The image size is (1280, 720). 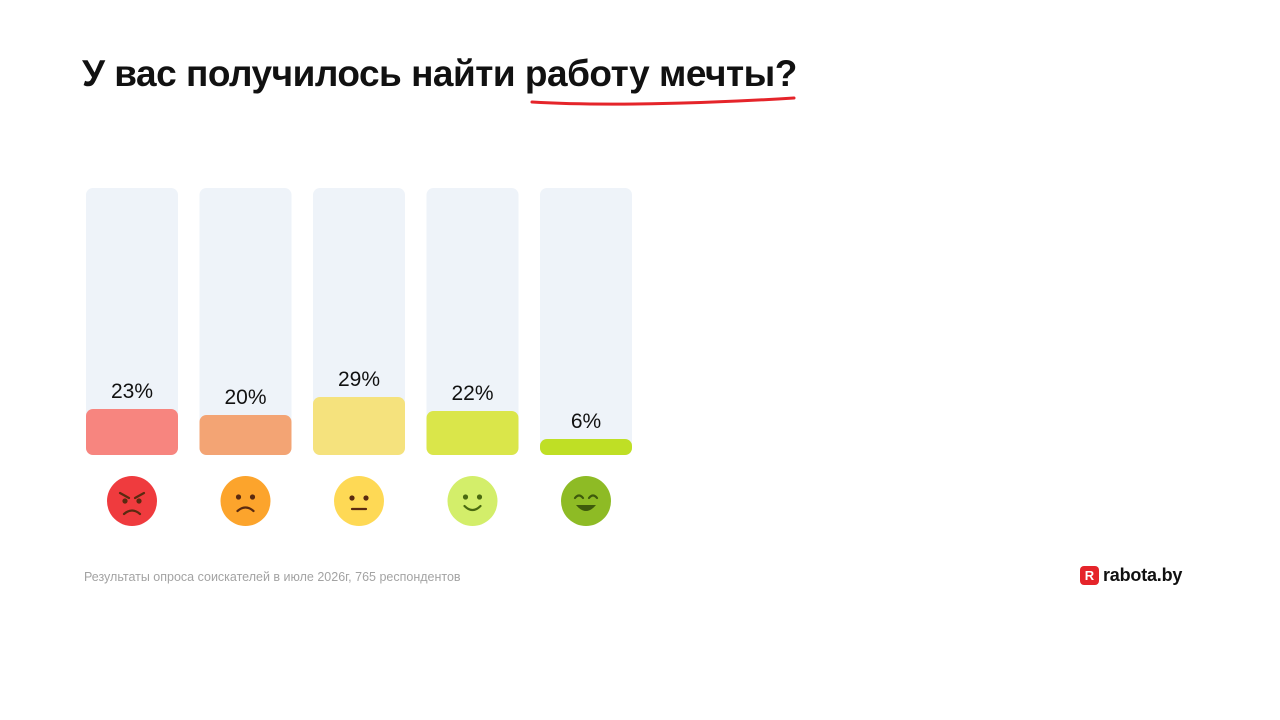 I want to click on grinning-face-icon, so click(x=586, y=501).